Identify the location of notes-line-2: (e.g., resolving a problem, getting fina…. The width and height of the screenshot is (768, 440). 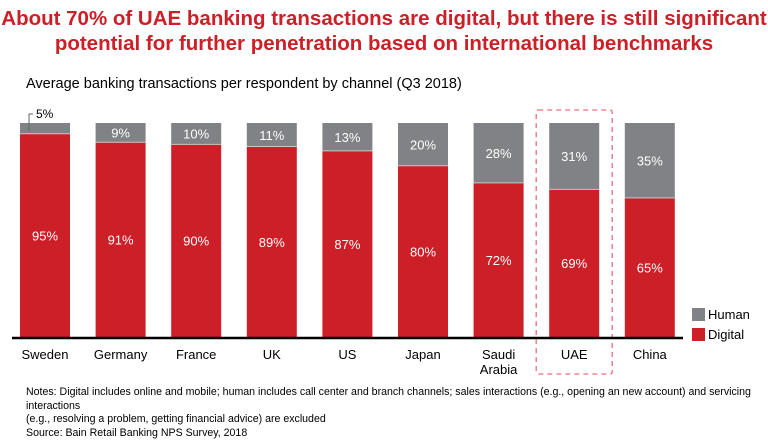
(397, 420).